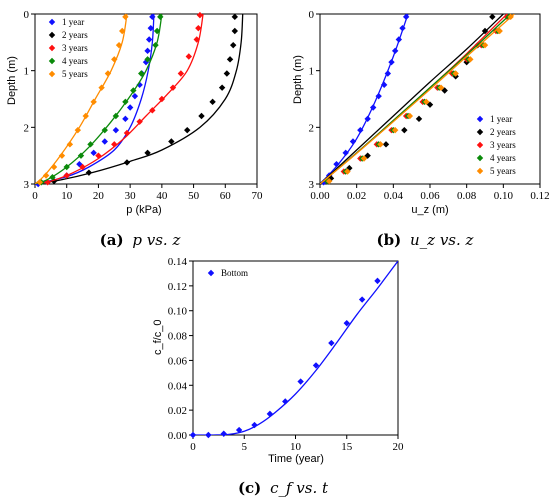  Describe the element at coordinates (75, 48) in the screenshot. I see `legend-label: 3 years` at that location.